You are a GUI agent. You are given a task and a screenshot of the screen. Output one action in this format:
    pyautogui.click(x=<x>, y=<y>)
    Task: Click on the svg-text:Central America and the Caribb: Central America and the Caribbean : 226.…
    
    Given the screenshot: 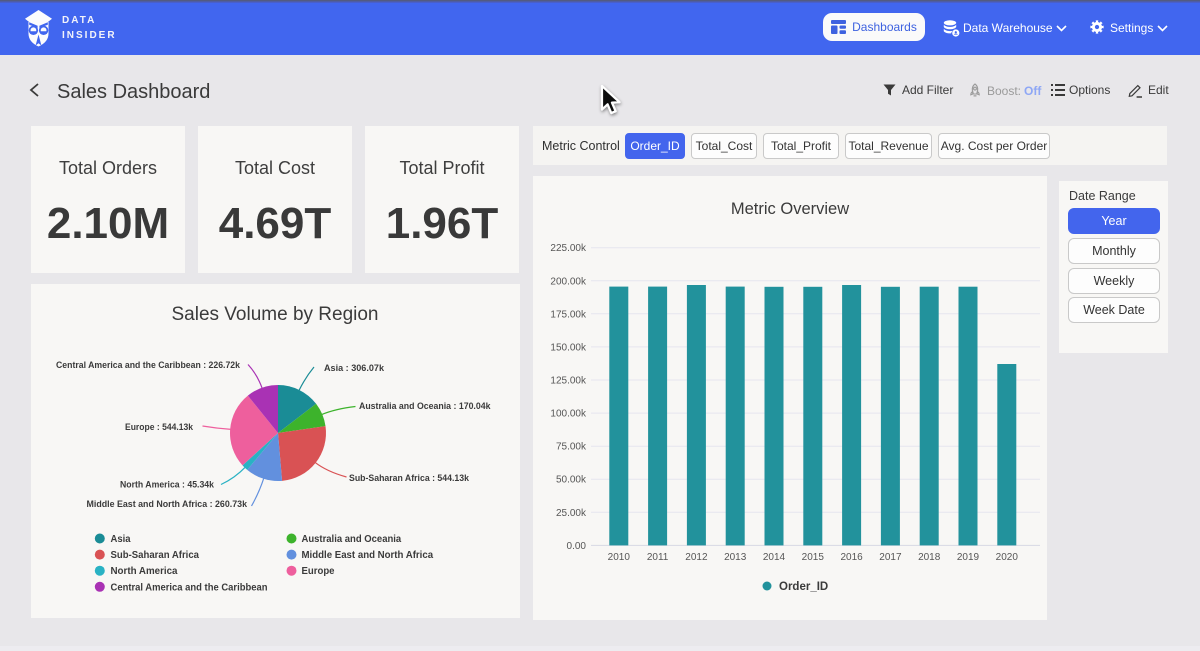 What is the action you would take?
    pyautogui.click(x=148, y=365)
    